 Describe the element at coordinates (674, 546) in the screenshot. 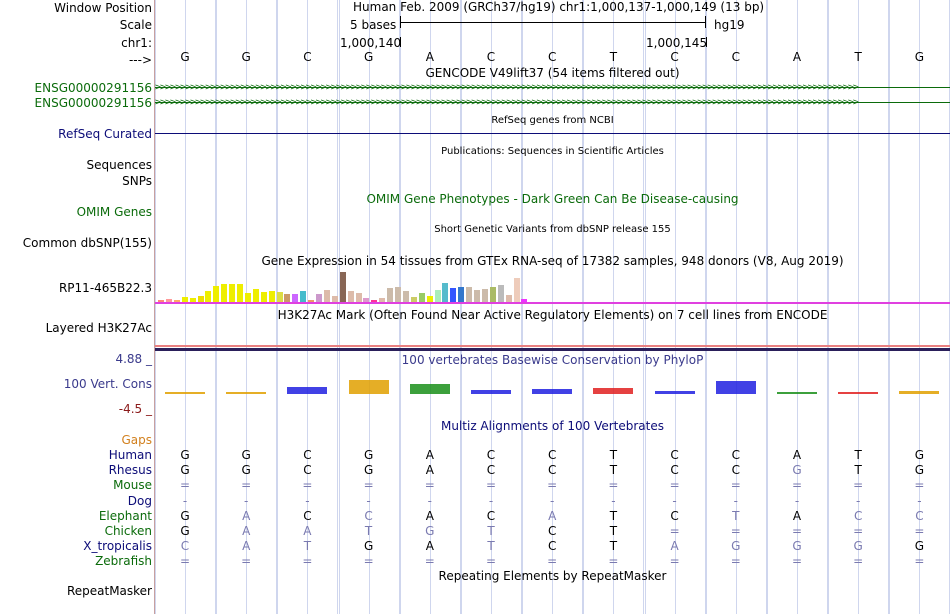

I see `alignment-cell: A` at that location.